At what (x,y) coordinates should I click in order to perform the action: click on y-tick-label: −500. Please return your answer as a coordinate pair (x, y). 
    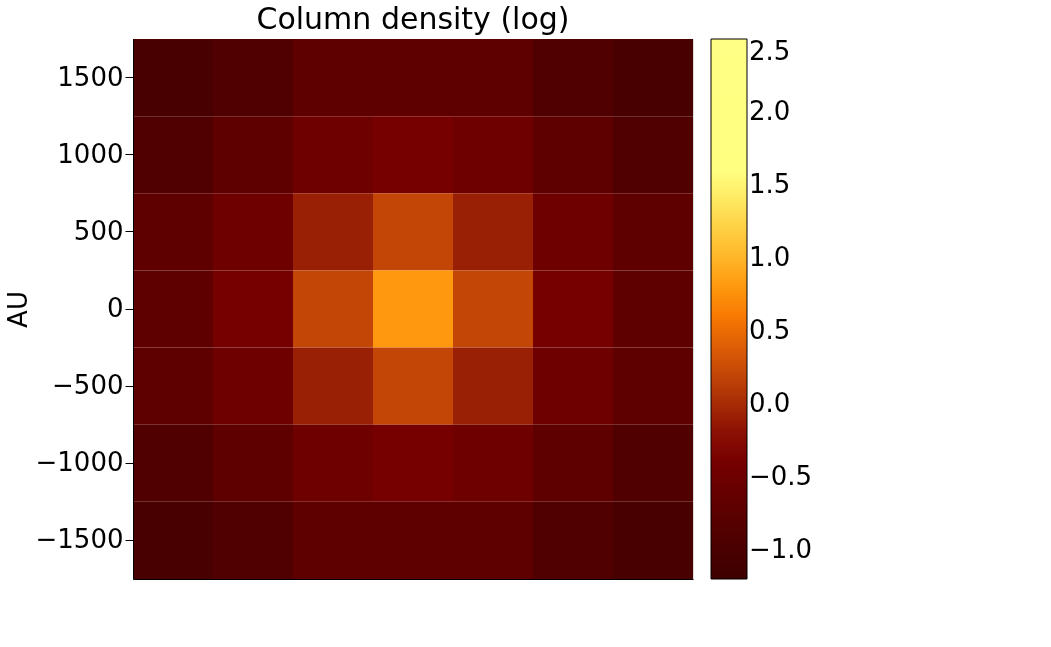
    Looking at the image, I should click on (88, 385).